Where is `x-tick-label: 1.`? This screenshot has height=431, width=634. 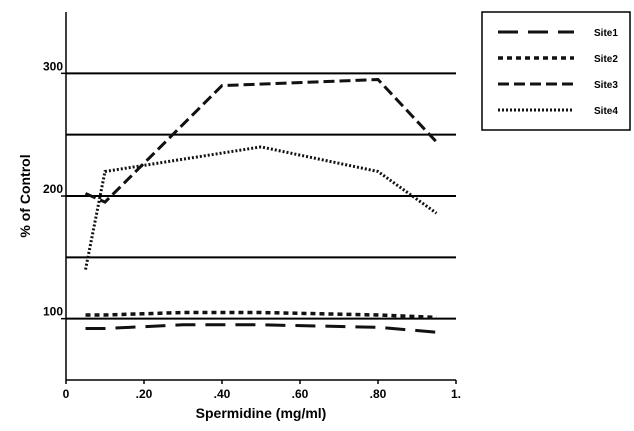 x-tick-label: 1. is located at coordinates (456, 394).